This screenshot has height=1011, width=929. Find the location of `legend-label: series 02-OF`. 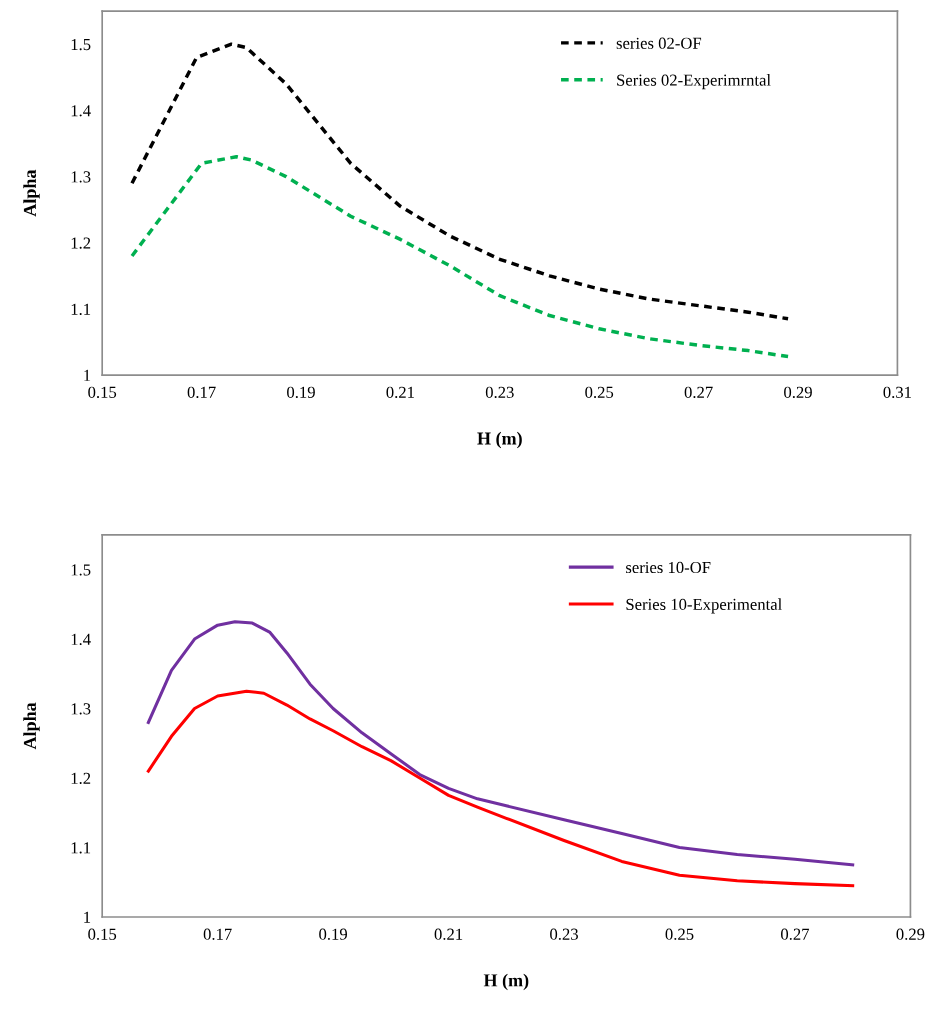

legend-label: series 02-OF is located at coordinates (659, 43).